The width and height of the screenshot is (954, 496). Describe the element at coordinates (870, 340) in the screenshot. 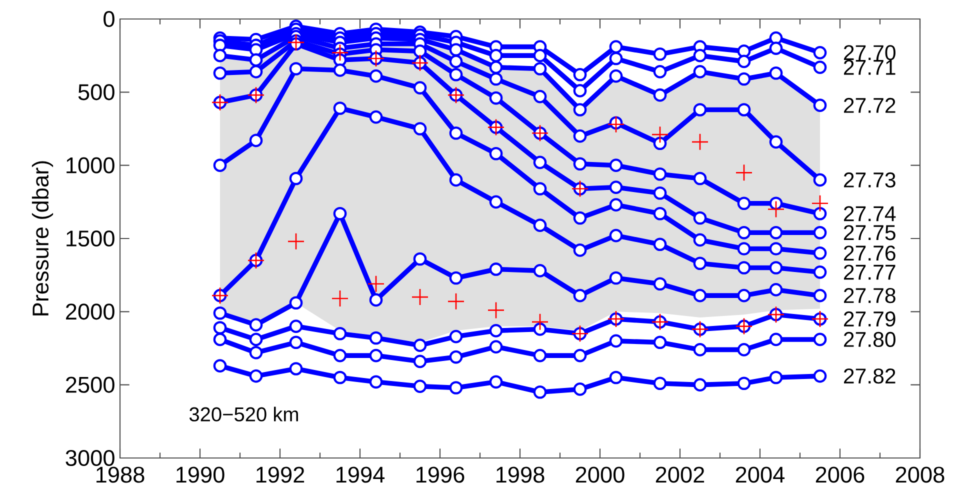

I see `series-label: 27.80` at that location.